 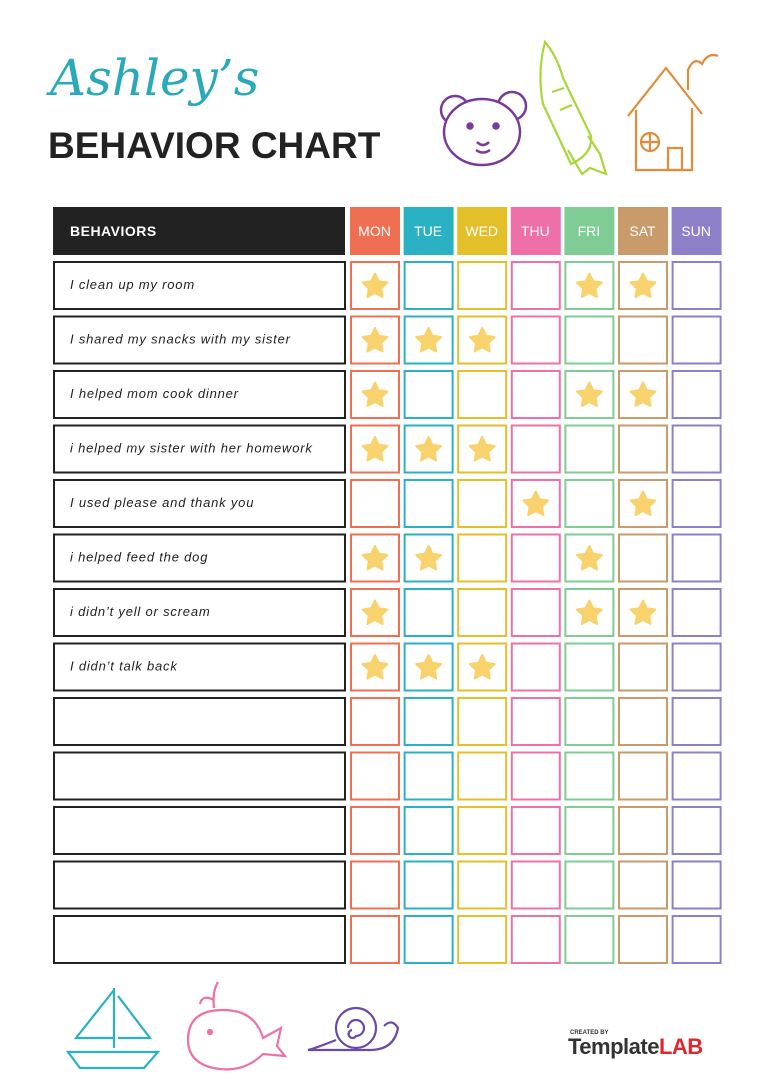 I want to click on behavior-text: i didn’t yell or scream, so click(x=140, y=611).